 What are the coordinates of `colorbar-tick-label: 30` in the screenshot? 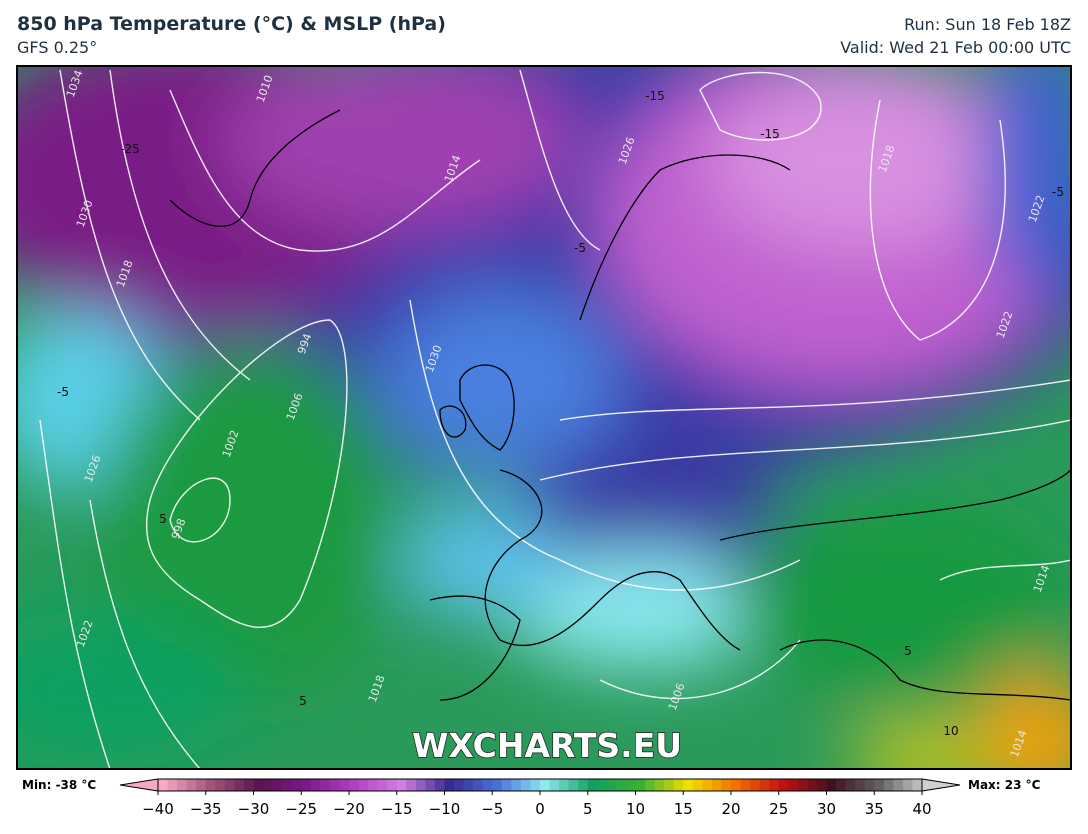 It's located at (826, 809).